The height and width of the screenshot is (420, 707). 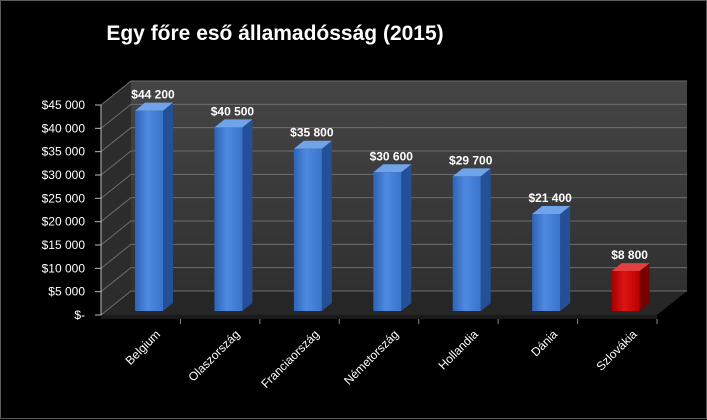 What do you see at coordinates (471, 160) in the screenshot?
I see `data-label: $29 700` at bounding box center [471, 160].